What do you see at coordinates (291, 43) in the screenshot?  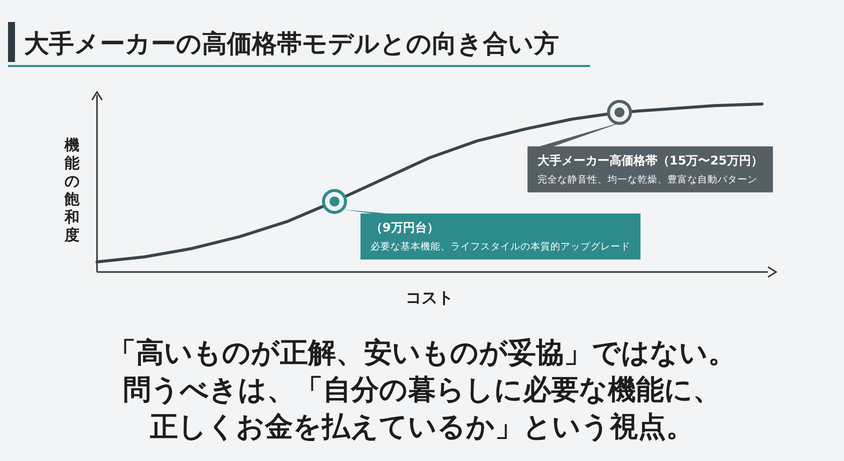 I see `chart-title: 大手メーカーの高価格帯モデルとの向き合い方` at bounding box center [291, 43].